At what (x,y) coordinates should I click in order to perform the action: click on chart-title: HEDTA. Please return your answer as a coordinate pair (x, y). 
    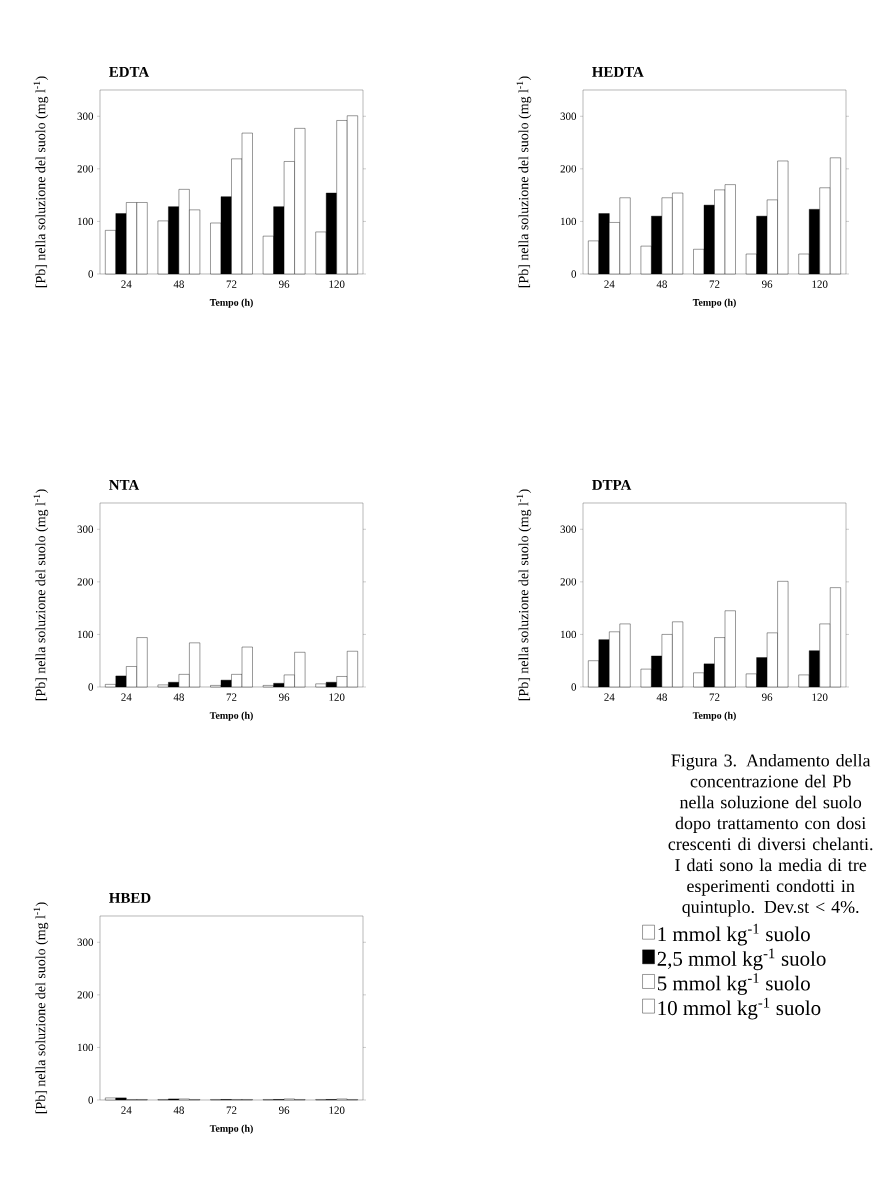
    Looking at the image, I should click on (617, 71).